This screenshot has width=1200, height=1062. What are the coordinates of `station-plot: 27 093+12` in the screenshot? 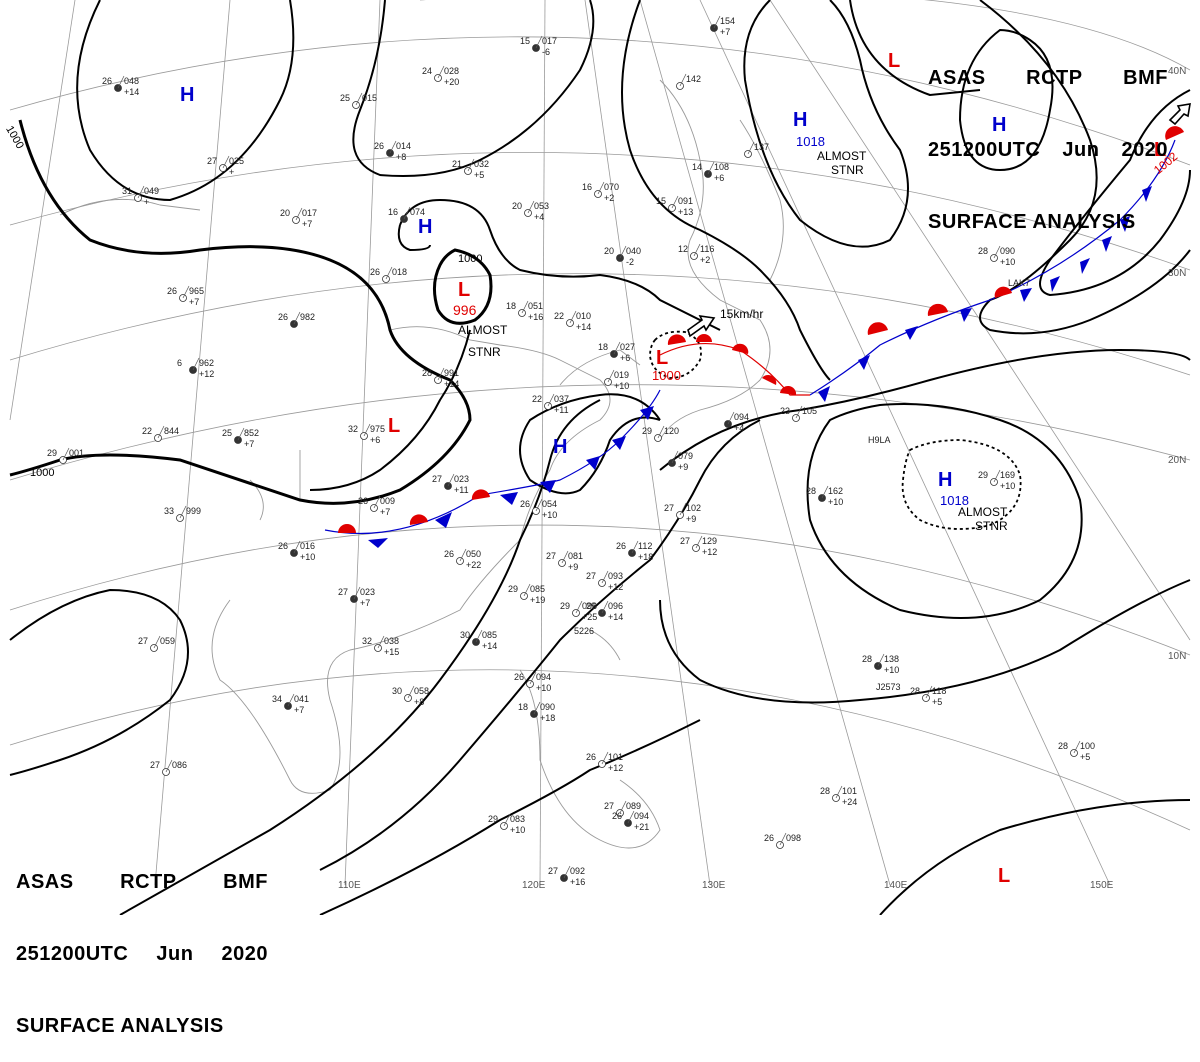 It's located at (604, 581).